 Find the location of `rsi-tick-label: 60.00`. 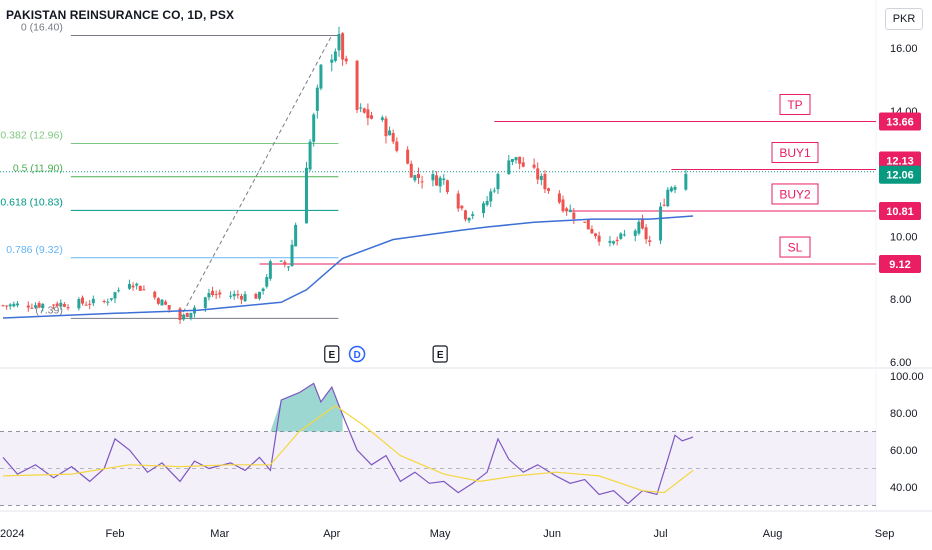

rsi-tick-label: 60.00 is located at coordinates (904, 451).